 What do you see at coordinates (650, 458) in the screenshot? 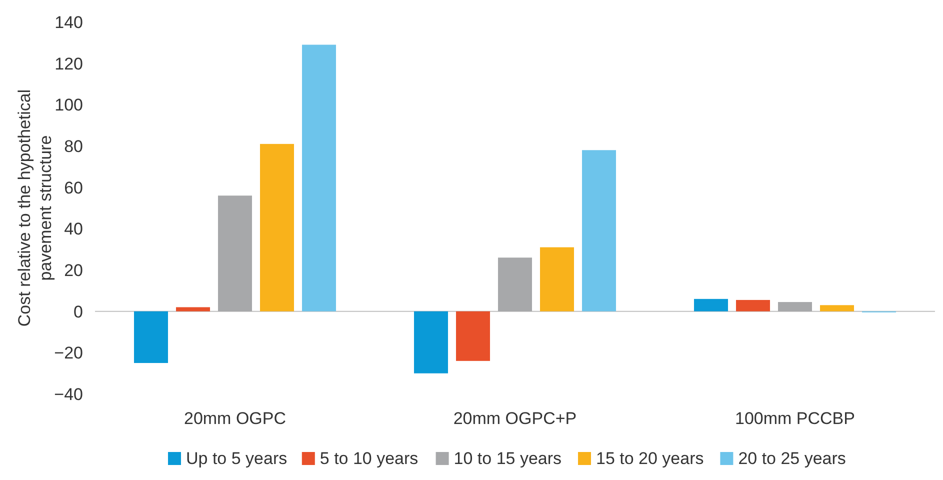
I see `legend-label: 15 to 20 years` at bounding box center [650, 458].